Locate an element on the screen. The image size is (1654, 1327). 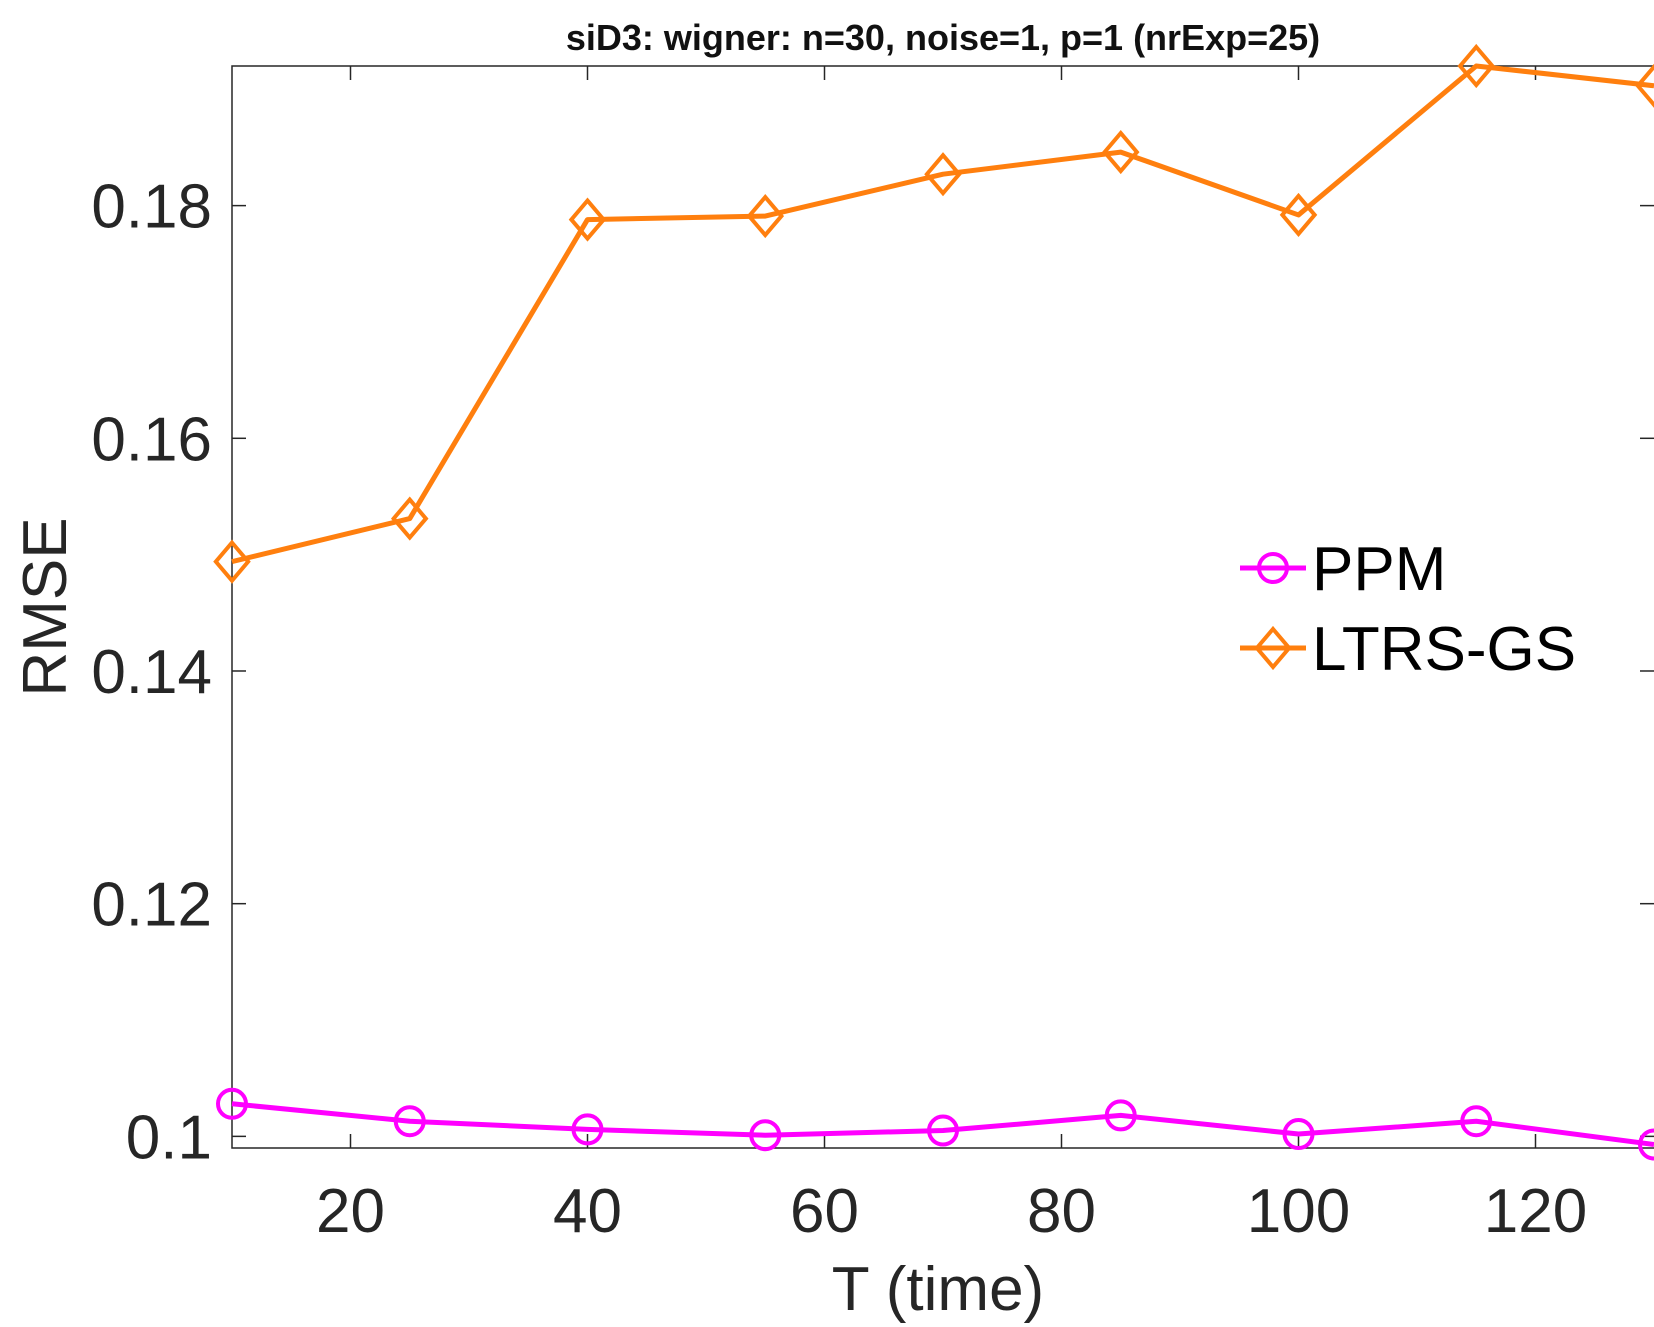
x-tick-label: 120 is located at coordinates (1535, 1211).